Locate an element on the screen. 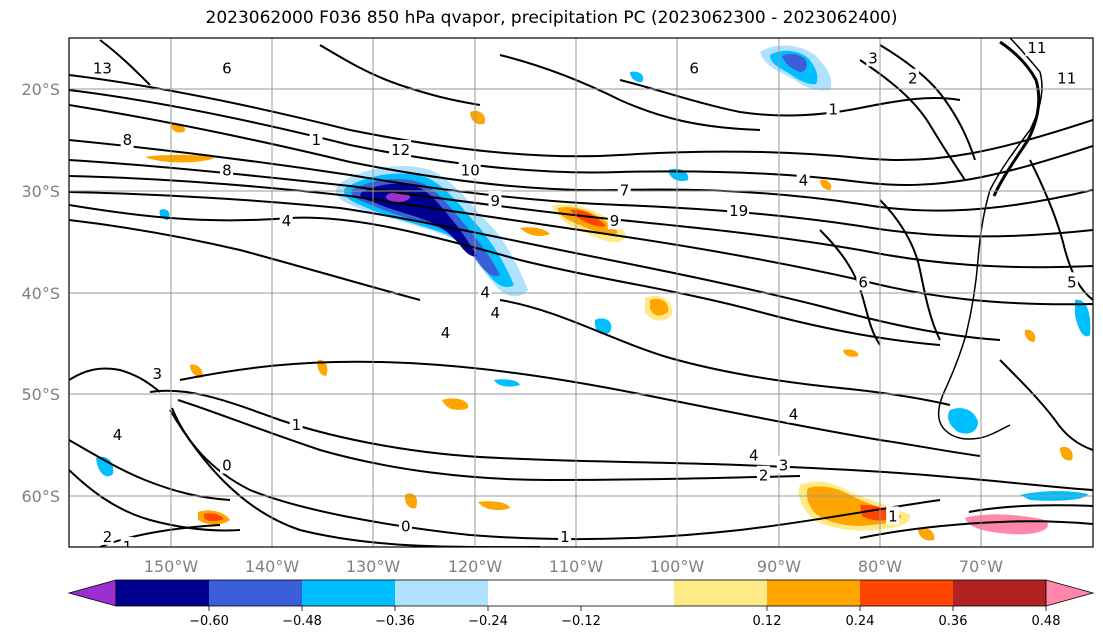 This screenshot has height=641, width=1103. contour-label: 5 is located at coordinates (1072, 282).